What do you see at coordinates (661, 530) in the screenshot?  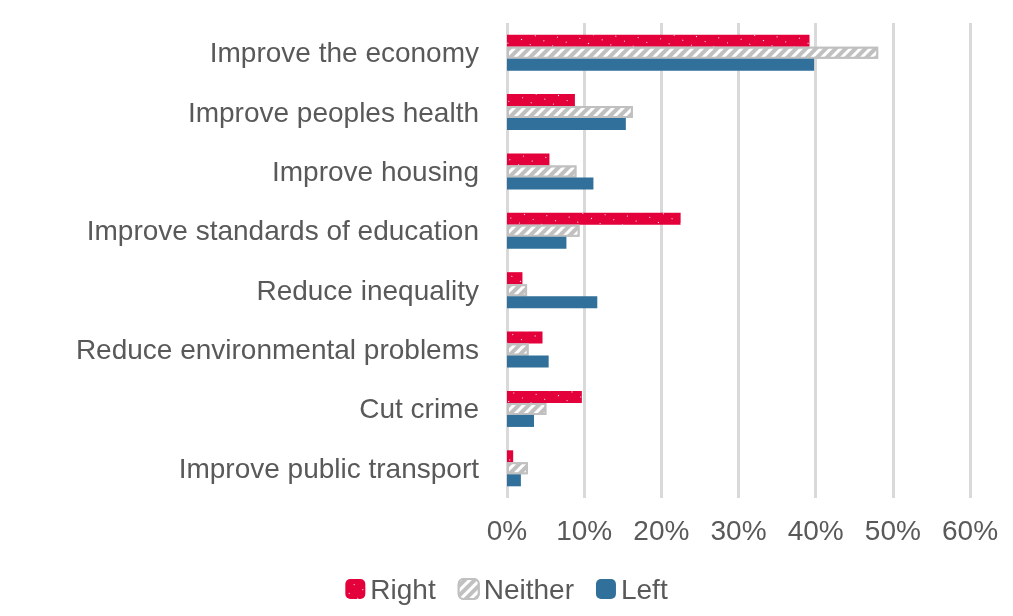 I see `x-tick-label: 20%` at bounding box center [661, 530].